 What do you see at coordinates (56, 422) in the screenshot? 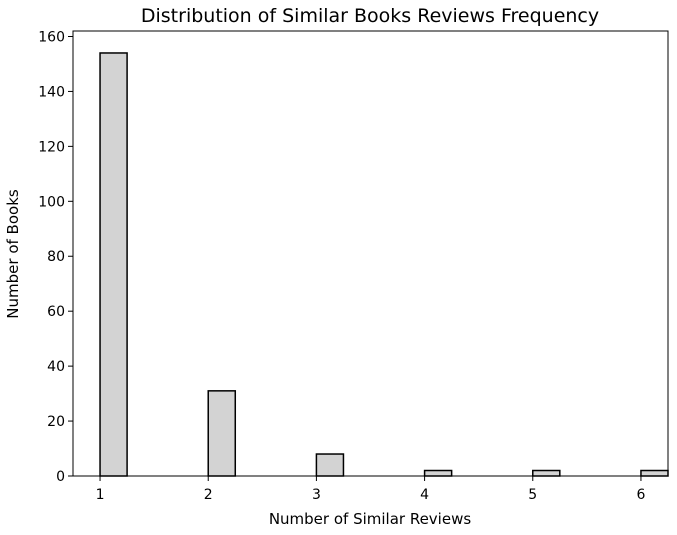
I see `y-tick-label-20: 20` at bounding box center [56, 422].